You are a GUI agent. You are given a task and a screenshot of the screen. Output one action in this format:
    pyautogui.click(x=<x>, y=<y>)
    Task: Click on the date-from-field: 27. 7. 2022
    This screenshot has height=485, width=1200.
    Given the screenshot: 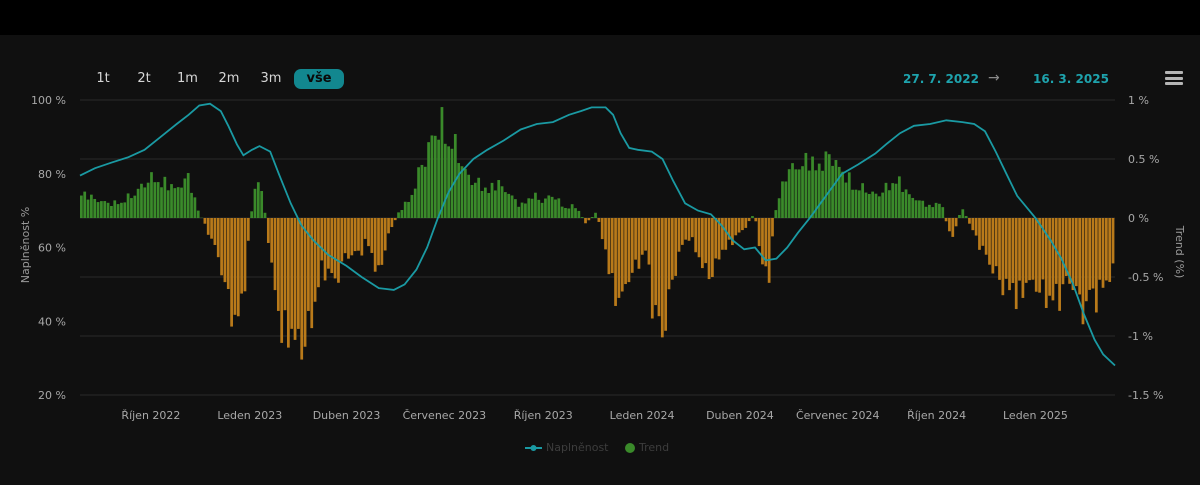 What is the action you would take?
    pyautogui.click(x=941, y=79)
    